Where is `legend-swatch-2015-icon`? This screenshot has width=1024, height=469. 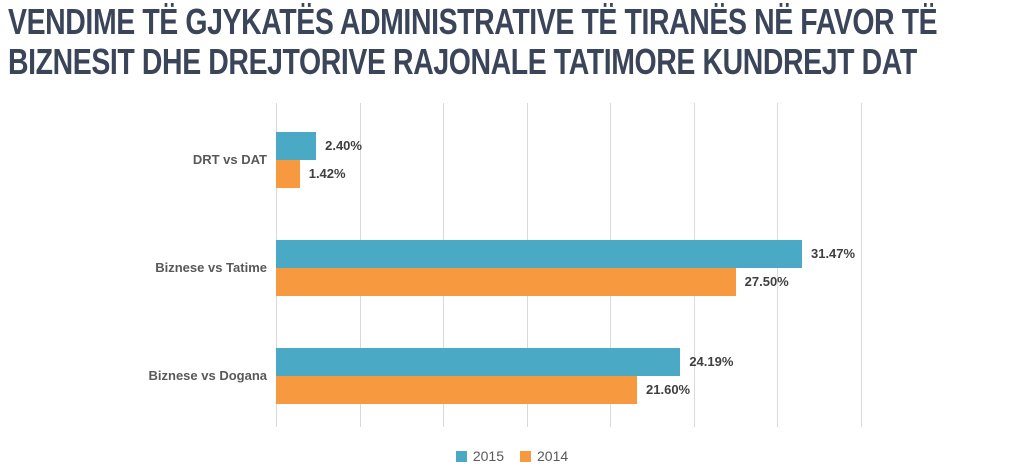
legend-swatch-2015-icon is located at coordinates (461, 456).